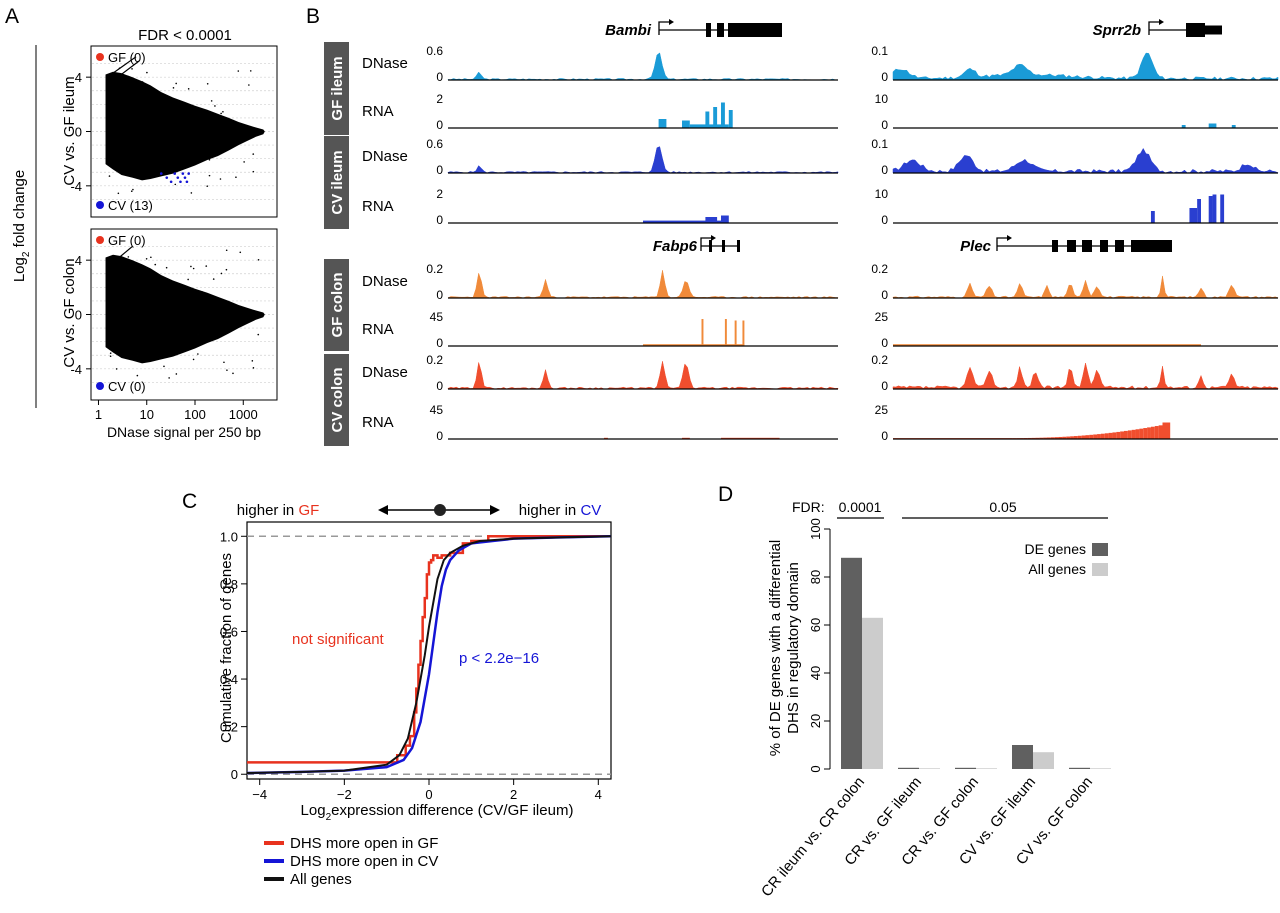  Describe the element at coordinates (364, 861) in the screenshot. I see `legend-c-cv: DHS more open in CV` at that location.